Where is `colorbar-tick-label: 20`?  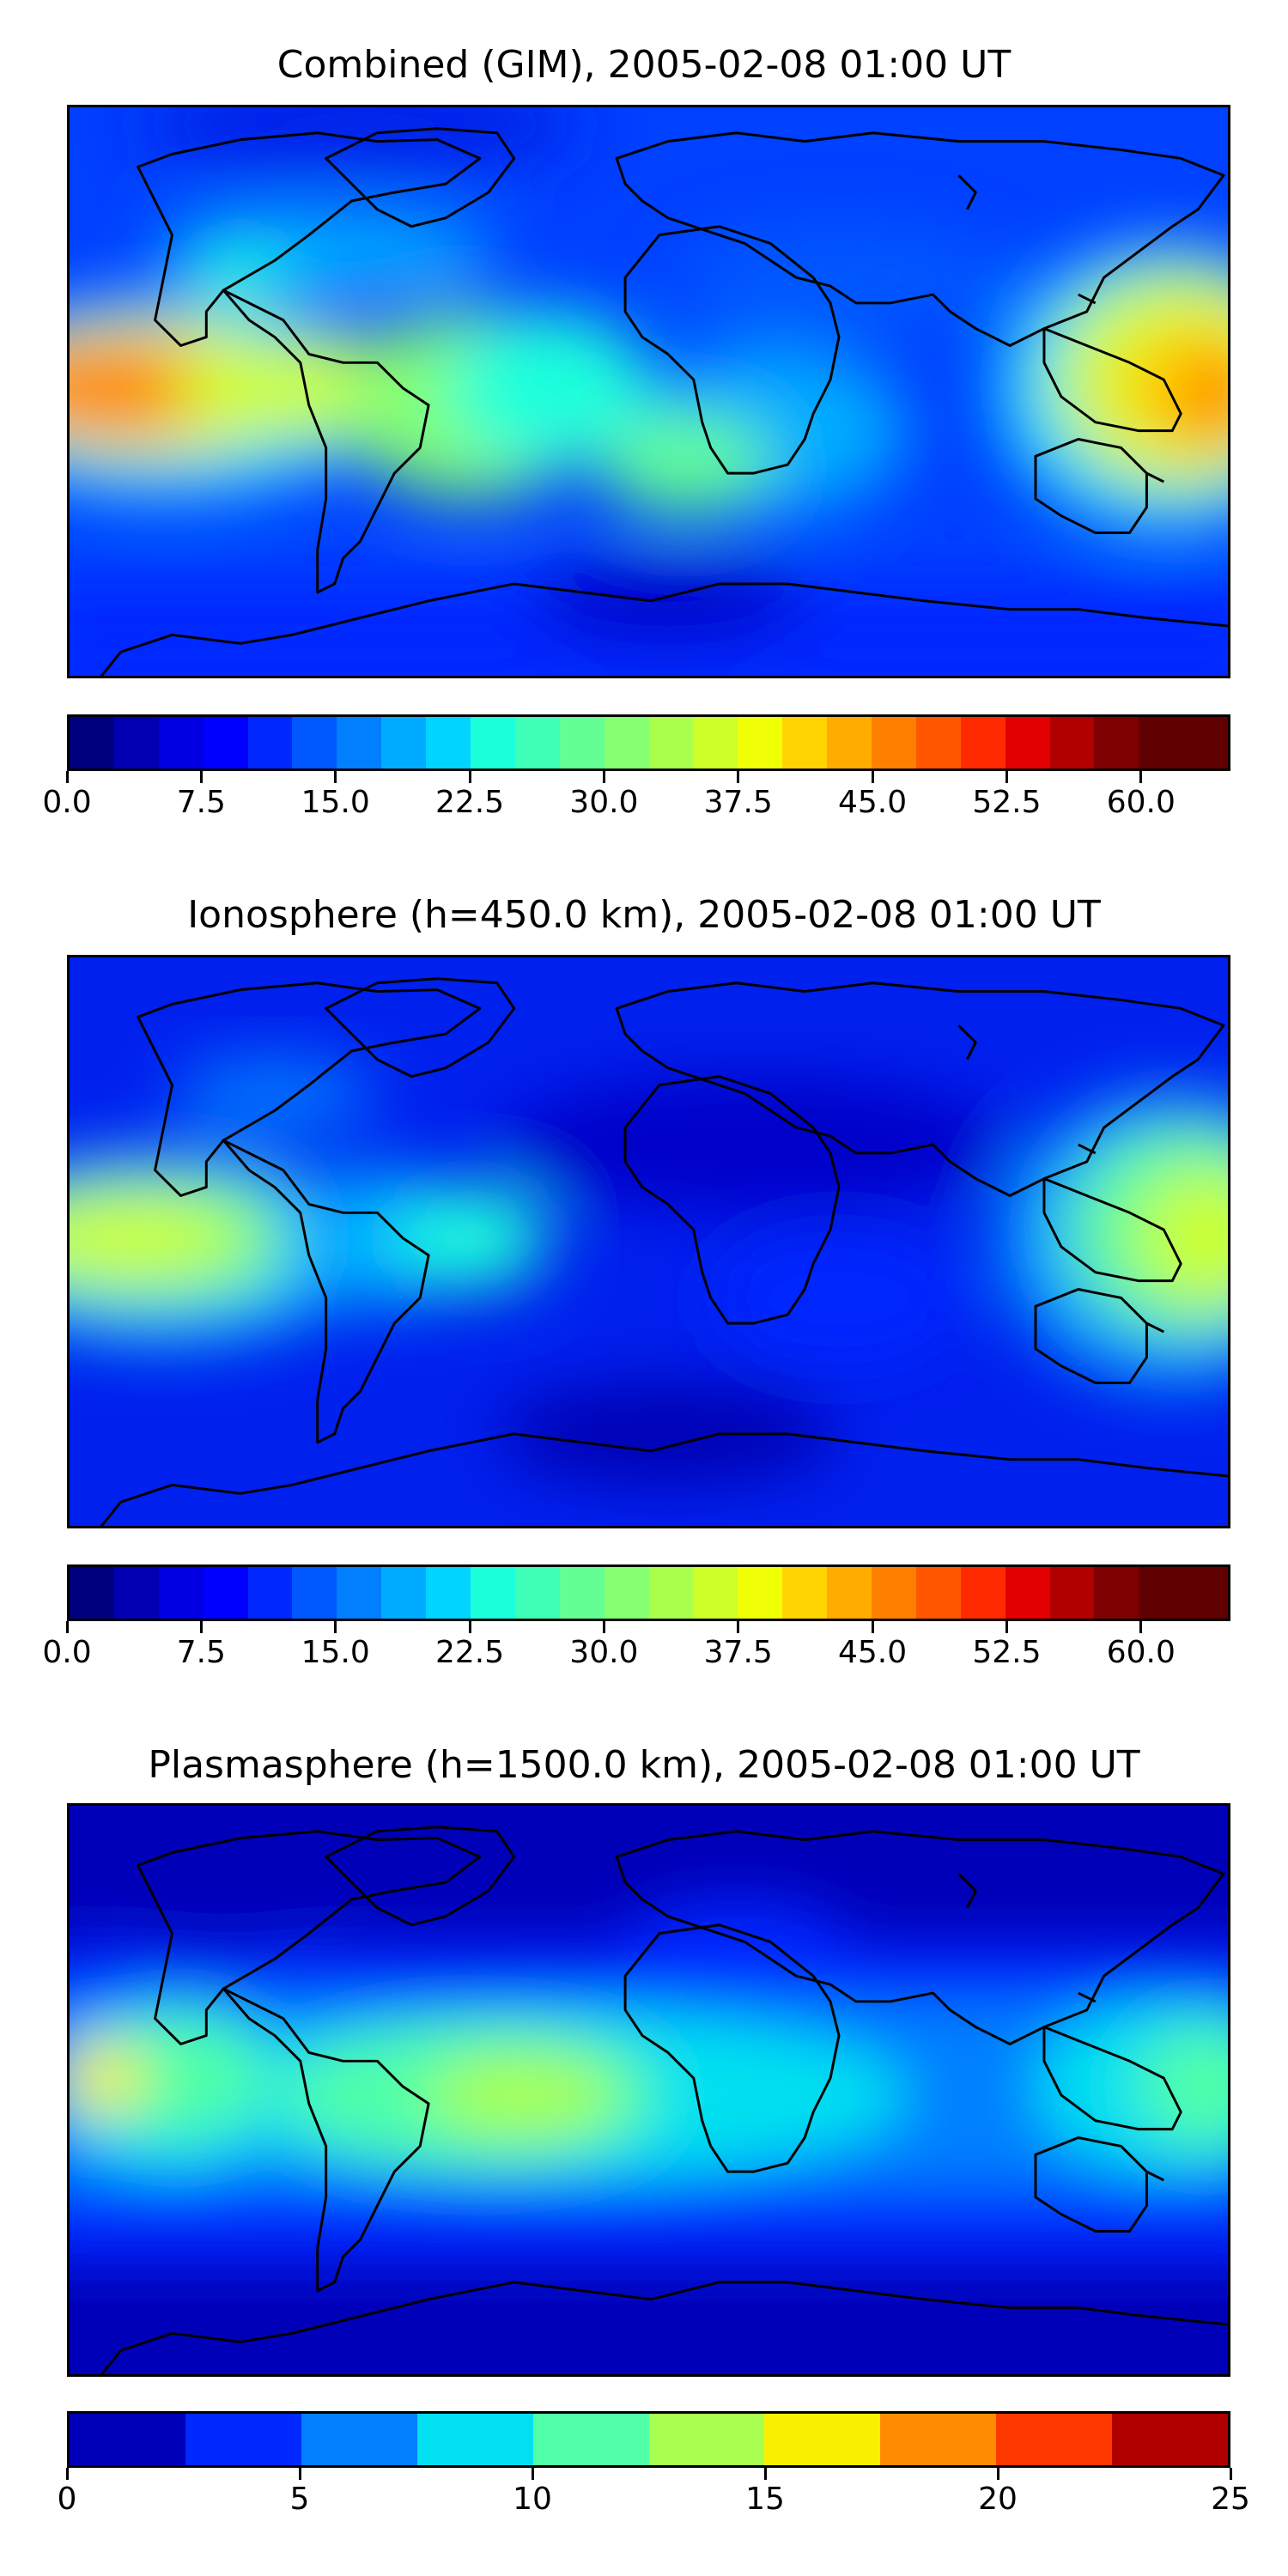 colorbar-tick-label: 20 is located at coordinates (998, 2500).